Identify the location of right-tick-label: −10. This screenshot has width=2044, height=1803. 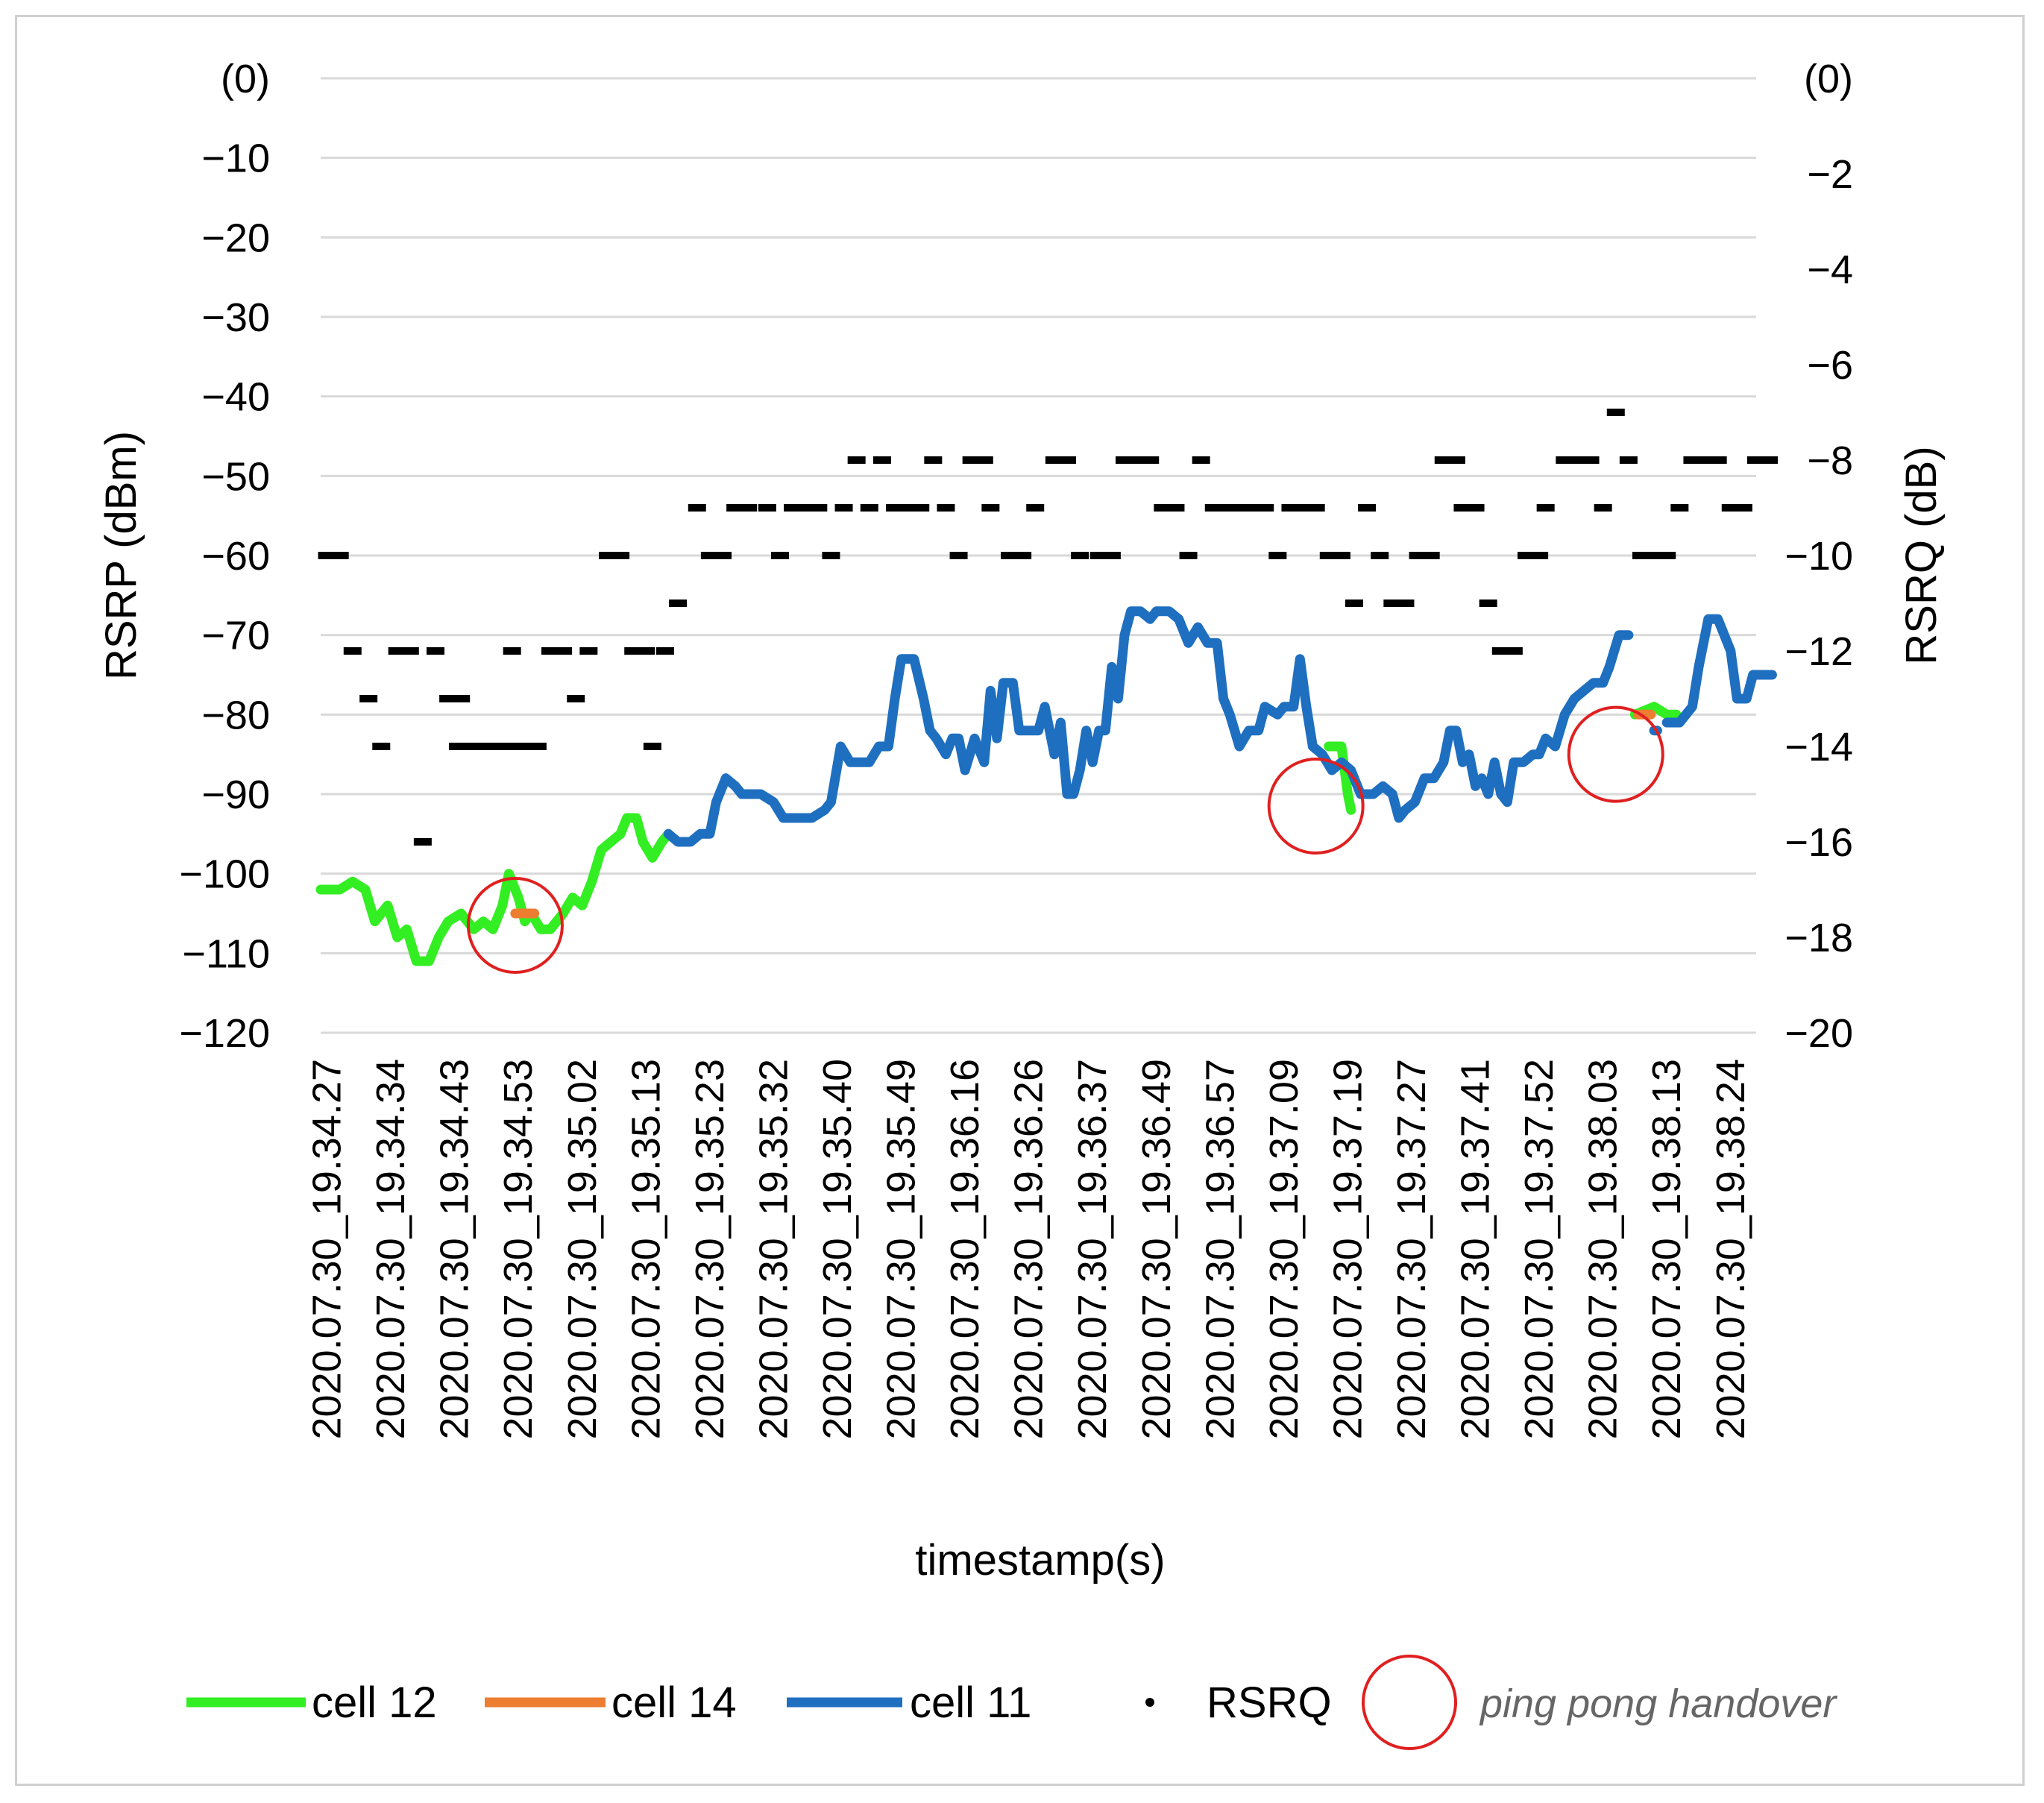
(1819, 556).